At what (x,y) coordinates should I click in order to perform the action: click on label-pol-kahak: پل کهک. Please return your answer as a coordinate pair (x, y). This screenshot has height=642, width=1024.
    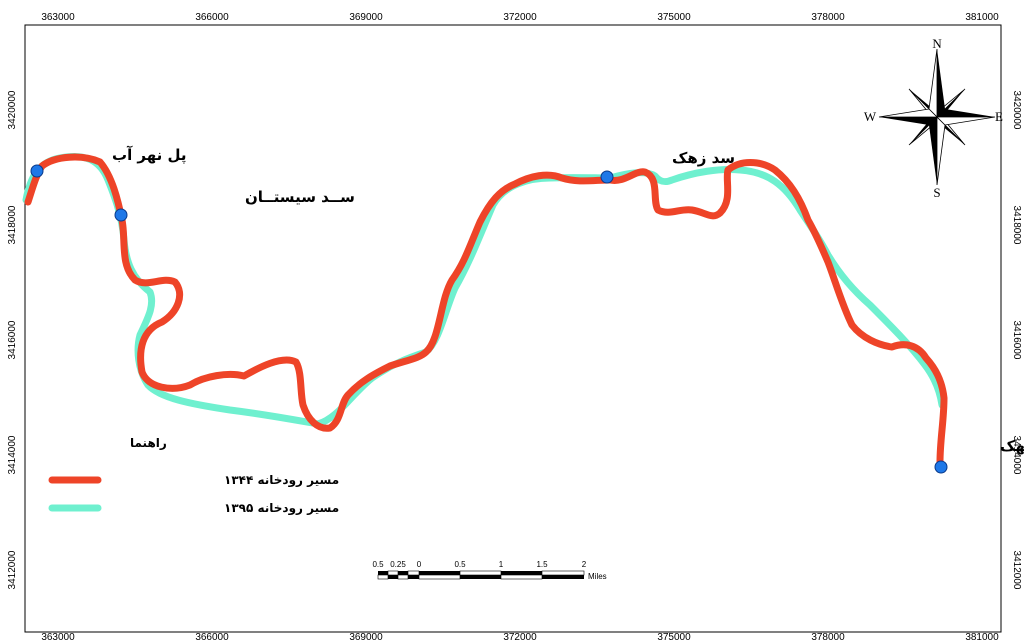
    Looking at the image, I should click on (1012, 446).